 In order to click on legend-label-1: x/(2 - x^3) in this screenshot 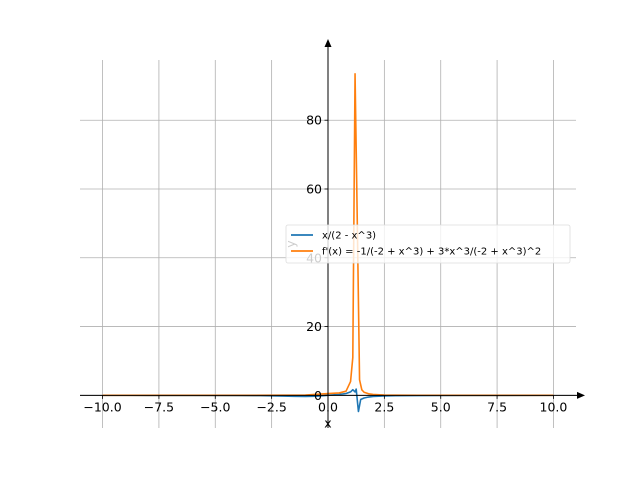, I will do `click(349, 236)`.